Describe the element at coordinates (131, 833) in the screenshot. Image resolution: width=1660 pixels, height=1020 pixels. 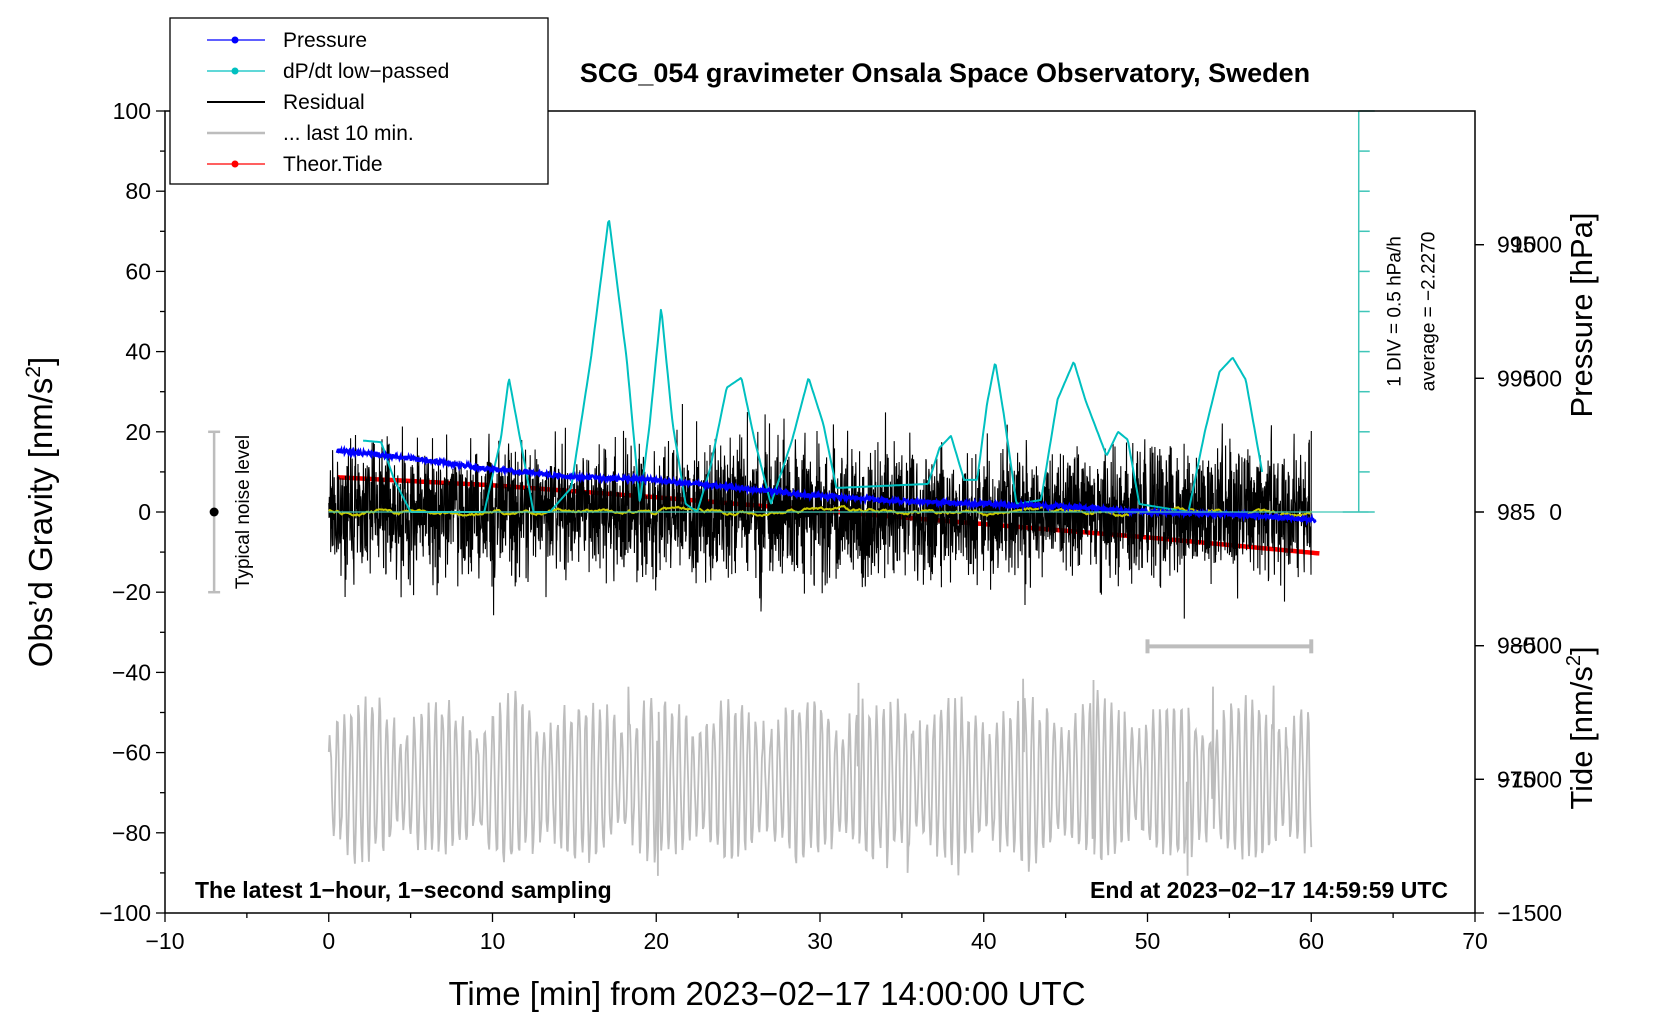
I see `y-tick-label: −80` at that location.